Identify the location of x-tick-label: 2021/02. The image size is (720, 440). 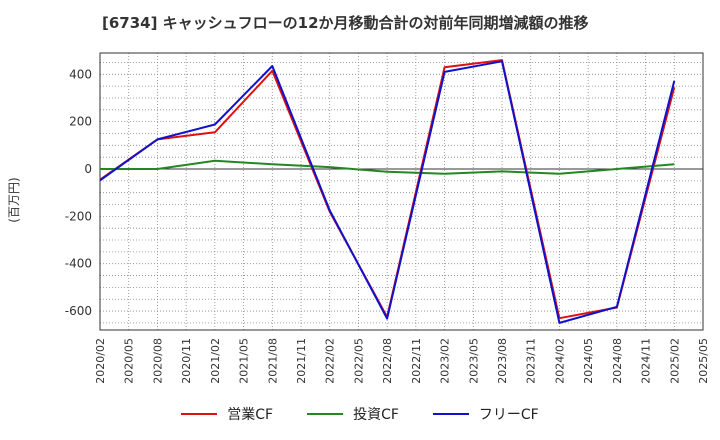
(215, 361).